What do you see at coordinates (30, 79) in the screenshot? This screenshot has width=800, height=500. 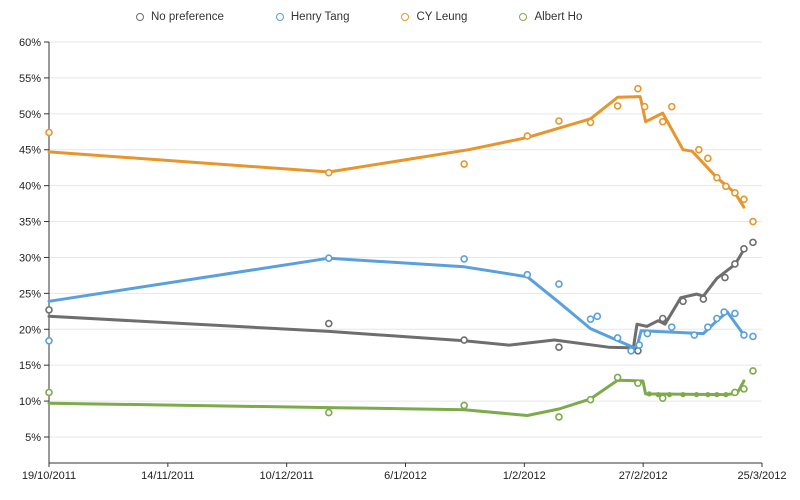 I see `y-tick-label: 55%` at bounding box center [30, 79].